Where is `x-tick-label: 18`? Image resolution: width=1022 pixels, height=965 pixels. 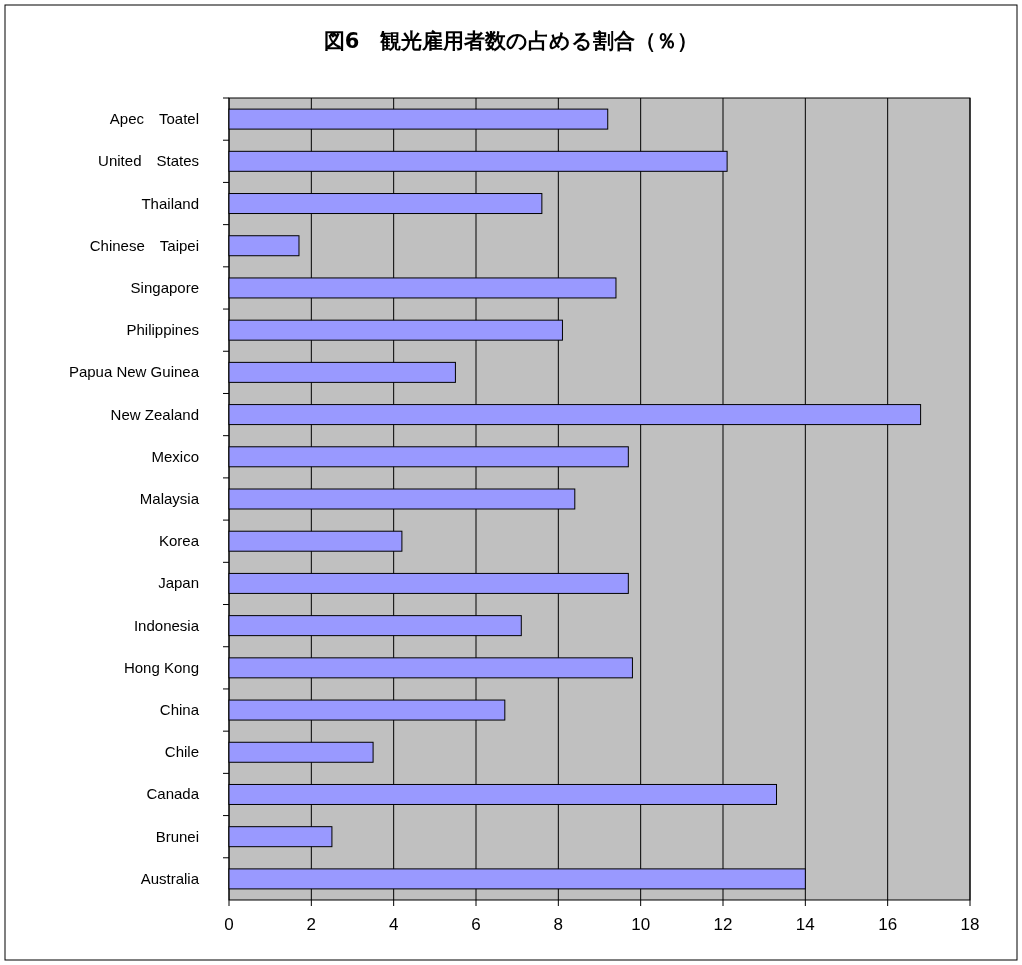 x-tick-label: 18 is located at coordinates (970, 924).